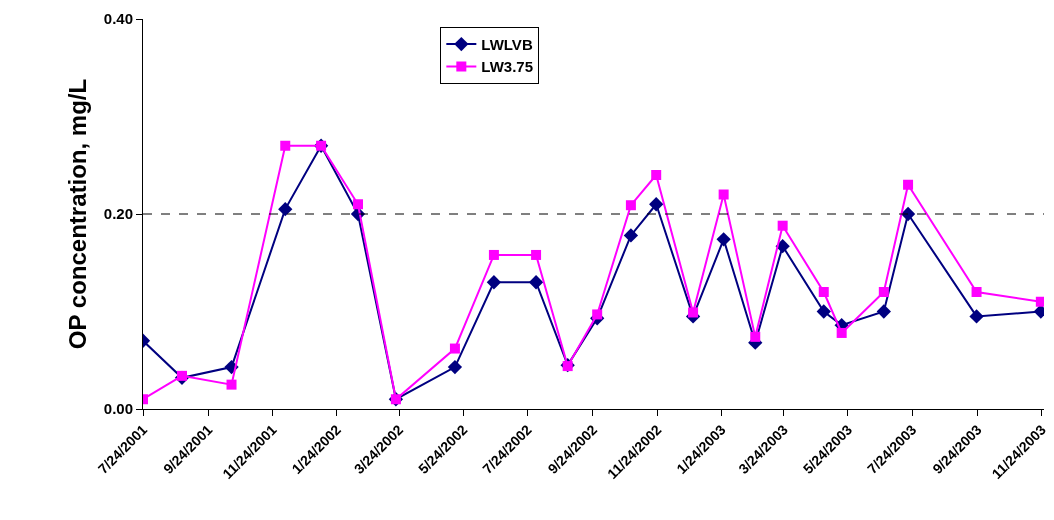 This screenshot has height=520, width=1054. What do you see at coordinates (118, 19) in the screenshot?
I see `y-tick-label: 0.40` at bounding box center [118, 19].